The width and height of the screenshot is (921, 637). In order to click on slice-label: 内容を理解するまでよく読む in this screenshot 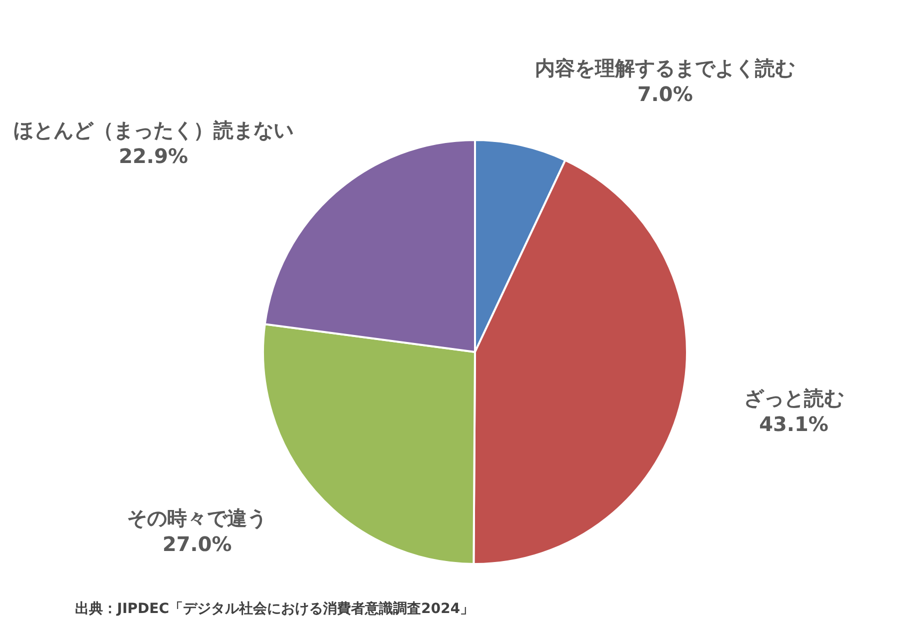, I will do `click(665, 68)`.